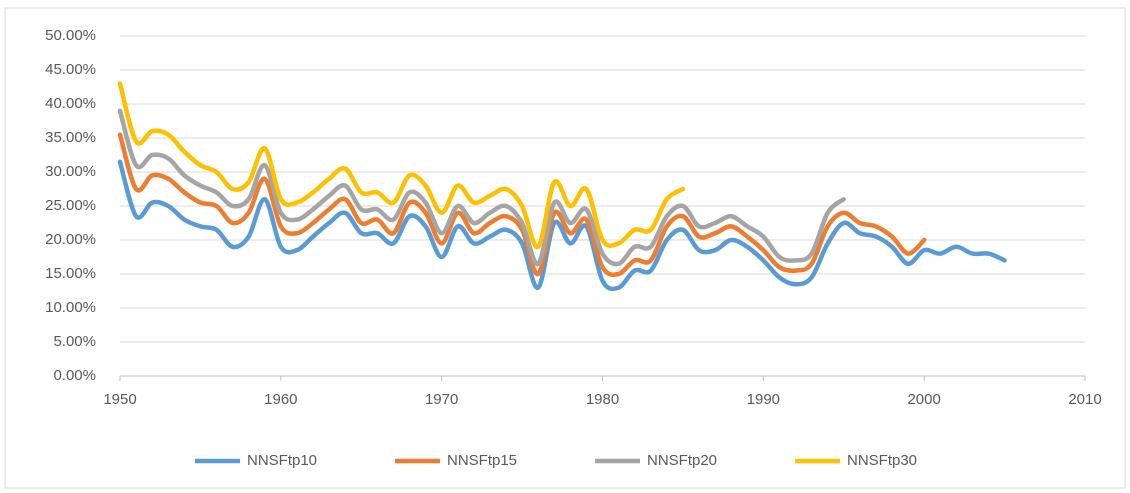 The width and height of the screenshot is (1130, 493). I want to click on y-tick-label: 5.00%, so click(74, 341).